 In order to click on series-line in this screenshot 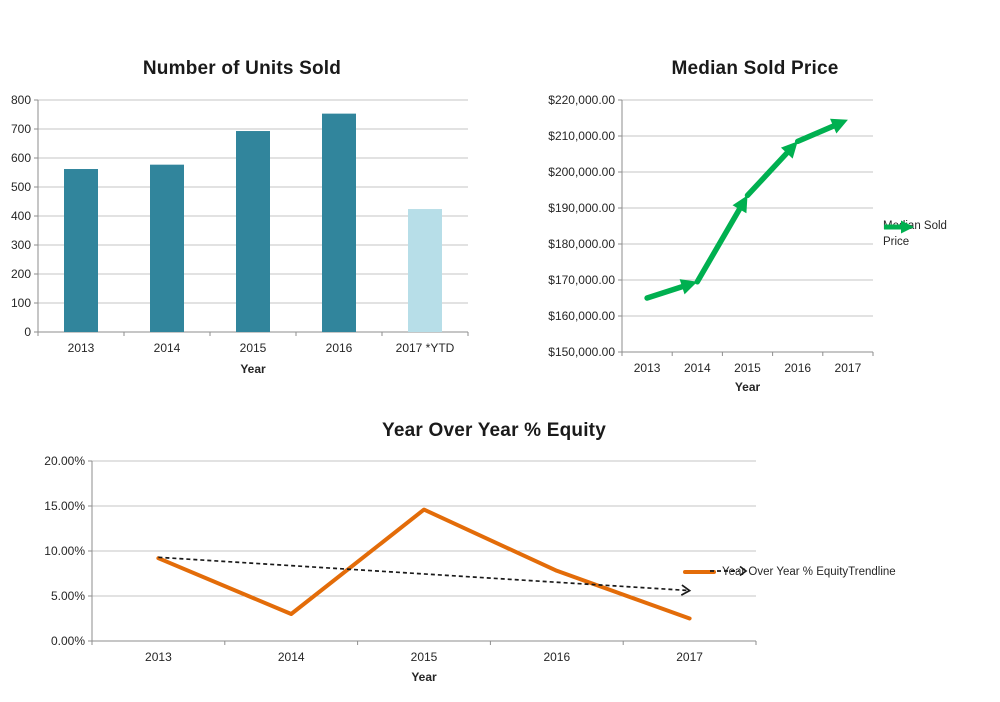, I will do `click(424, 564)`.